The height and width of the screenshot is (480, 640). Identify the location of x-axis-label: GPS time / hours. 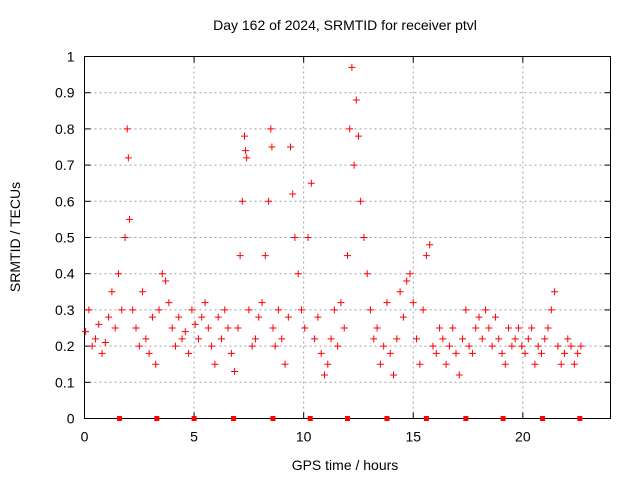
(345, 465).